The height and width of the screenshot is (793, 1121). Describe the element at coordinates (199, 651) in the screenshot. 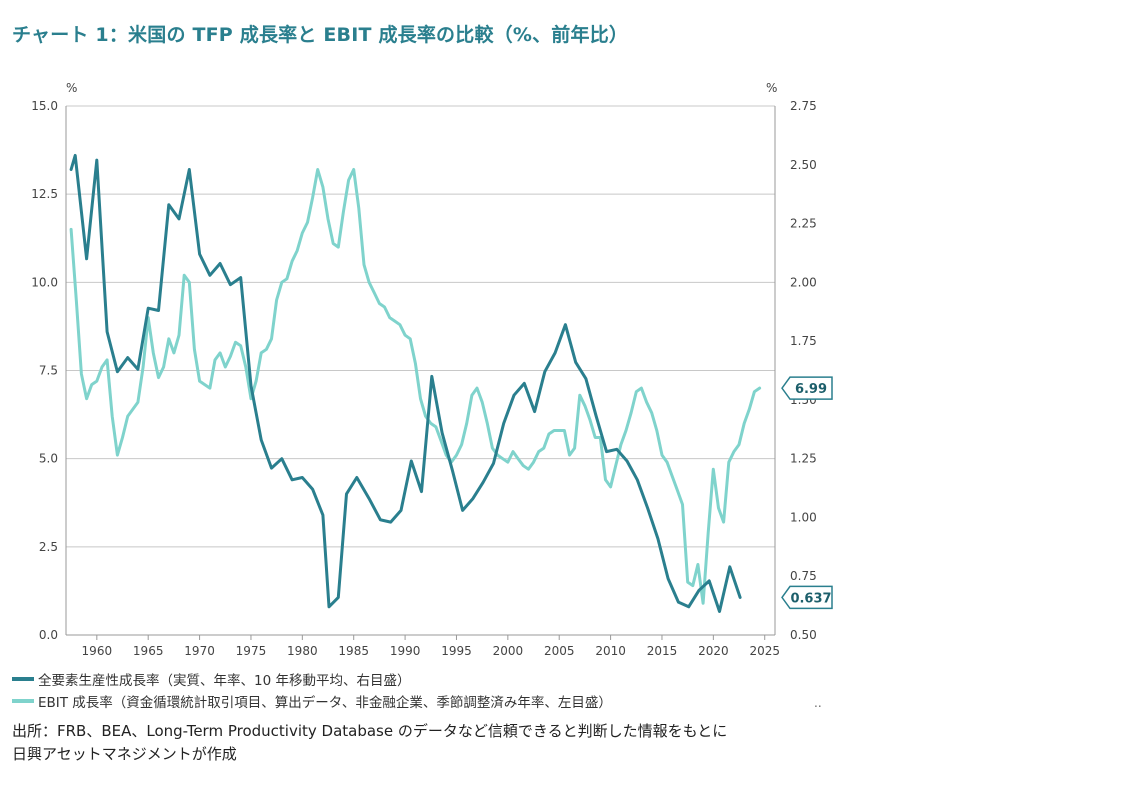

I see `x-tick-label: 1970` at that location.